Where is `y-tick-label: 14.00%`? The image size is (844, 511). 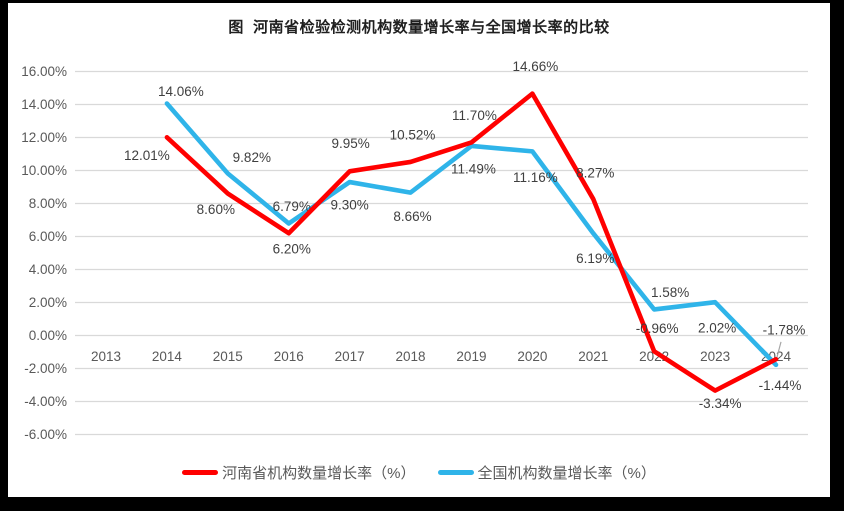 y-tick-label: 14.00% is located at coordinates (44, 104).